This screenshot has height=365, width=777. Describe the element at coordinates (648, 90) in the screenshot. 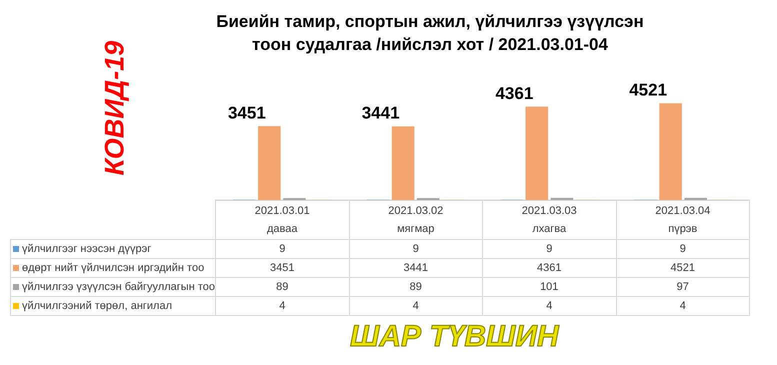

I see `annotation: 4521` at that location.